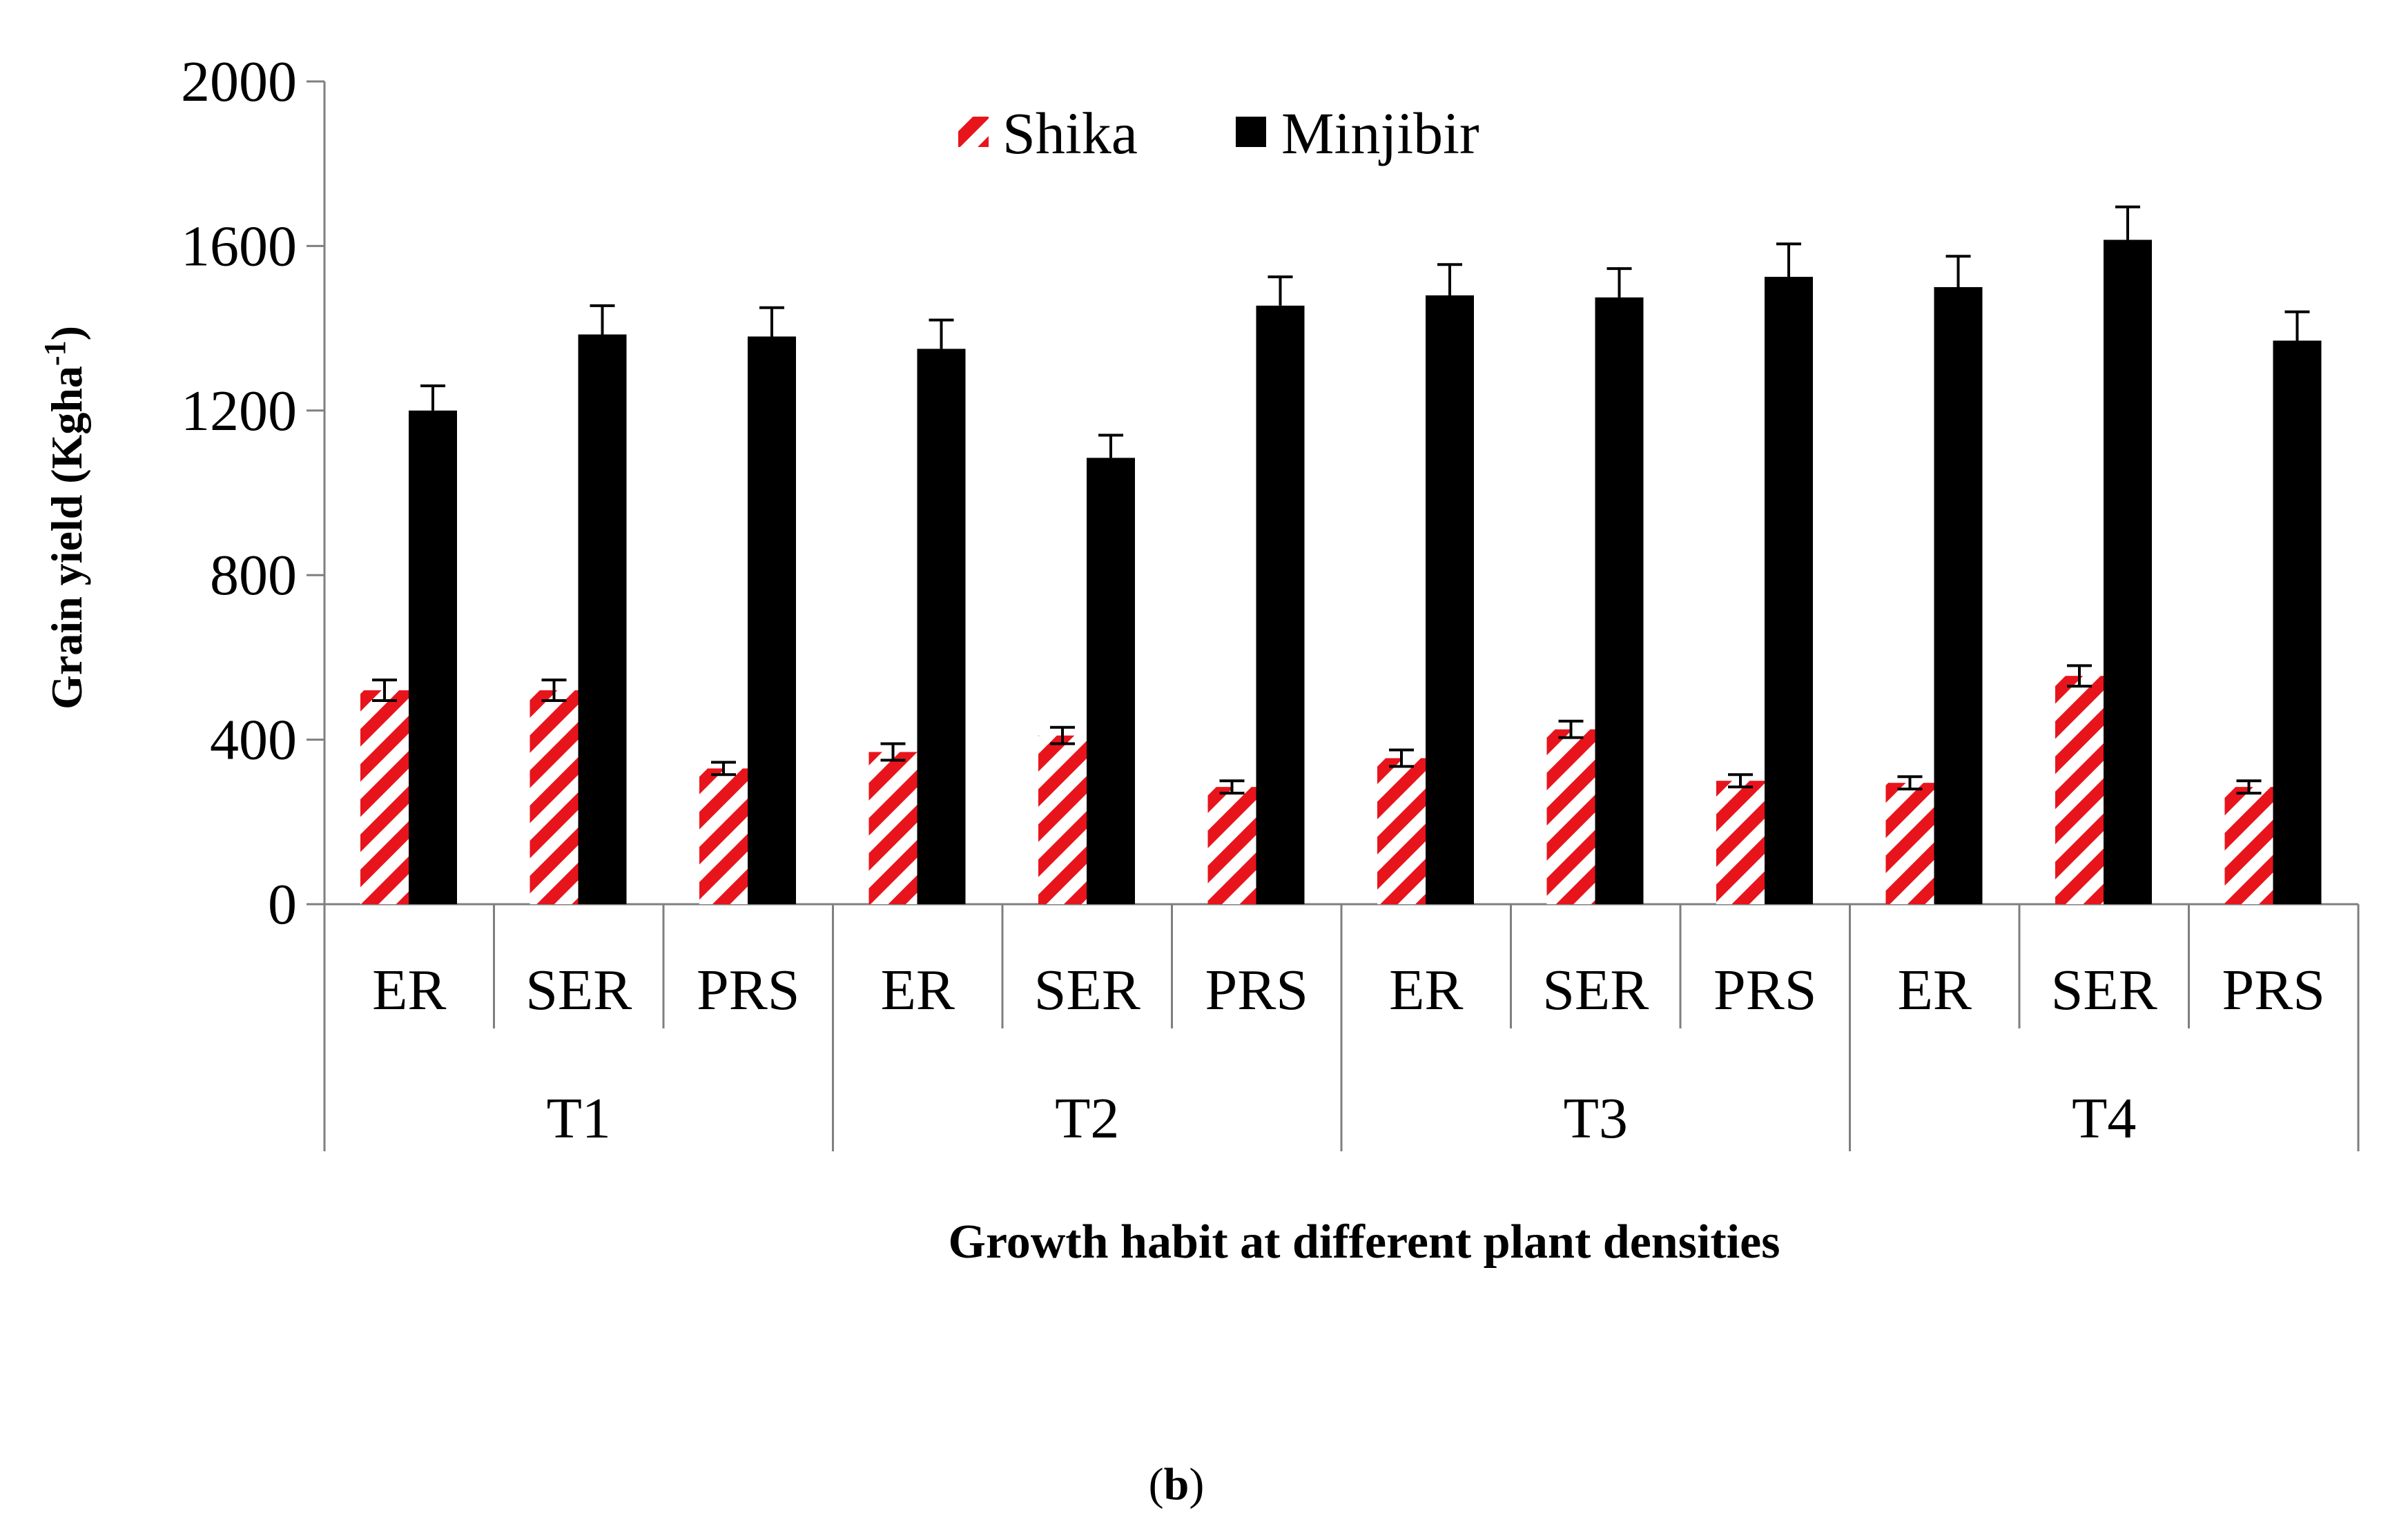 The width and height of the screenshot is (2408, 1533). Describe the element at coordinates (1341, 1027) in the screenshot. I see `x-axis: ER SER PRS ER SER PRS ER SER PRS ER SER PRS T1 T2 T3 T4` at that location.